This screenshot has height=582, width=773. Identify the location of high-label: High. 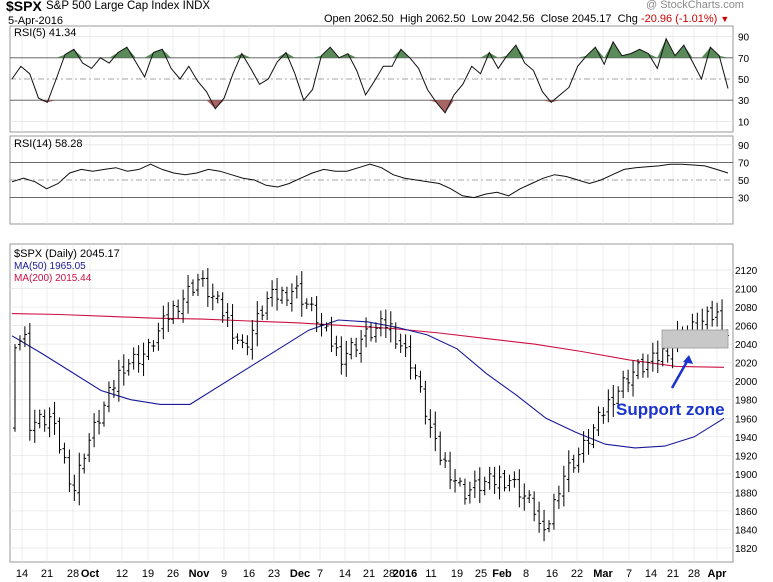
(411, 19).